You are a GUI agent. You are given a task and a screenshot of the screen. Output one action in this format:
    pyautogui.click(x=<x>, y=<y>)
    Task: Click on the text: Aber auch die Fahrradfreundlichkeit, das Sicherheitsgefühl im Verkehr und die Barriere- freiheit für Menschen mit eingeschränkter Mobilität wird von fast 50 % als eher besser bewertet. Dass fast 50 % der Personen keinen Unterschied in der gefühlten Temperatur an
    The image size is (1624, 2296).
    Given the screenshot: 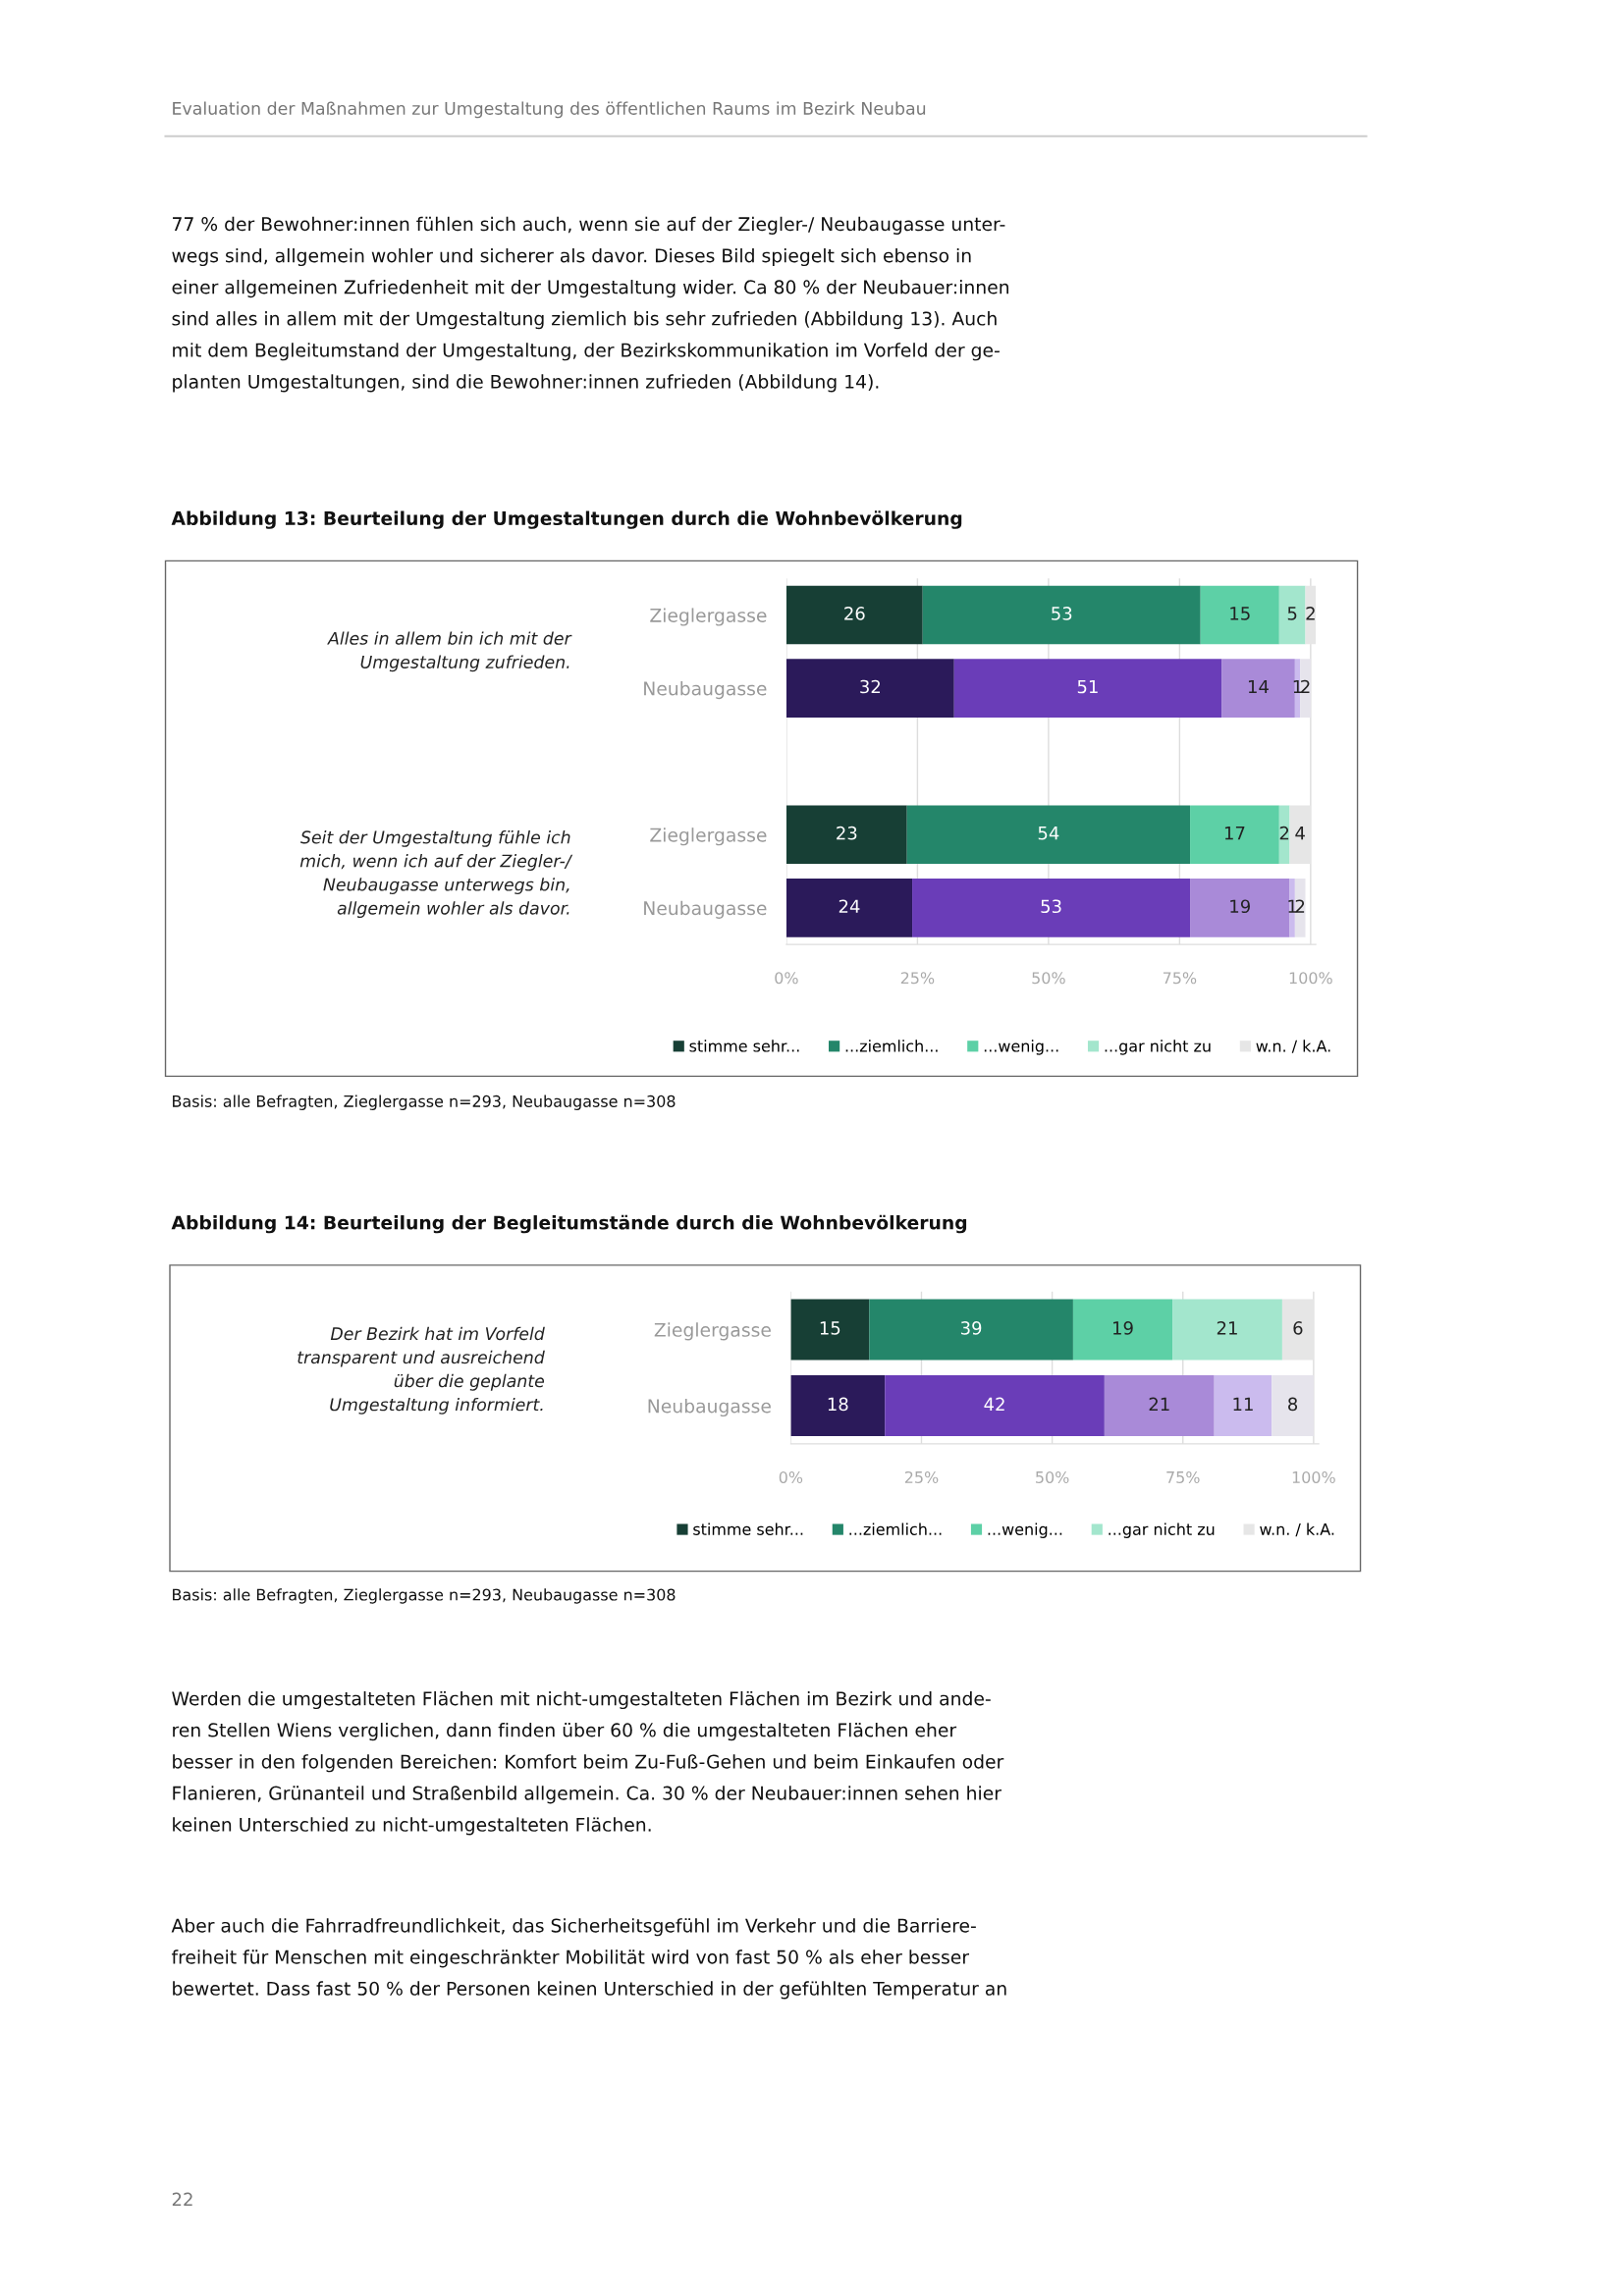 What is the action you would take?
    pyautogui.click(x=588, y=1959)
    